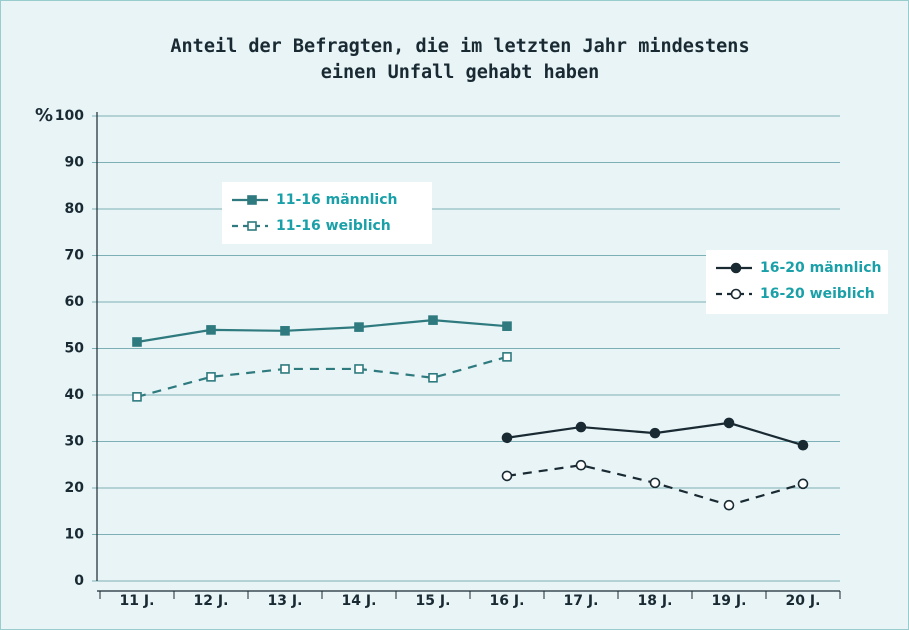 The height and width of the screenshot is (630, 909). Describe the element at coordinates (729, 601) in the screenshot. I see `x-tick-label: 19 J.` at that location.